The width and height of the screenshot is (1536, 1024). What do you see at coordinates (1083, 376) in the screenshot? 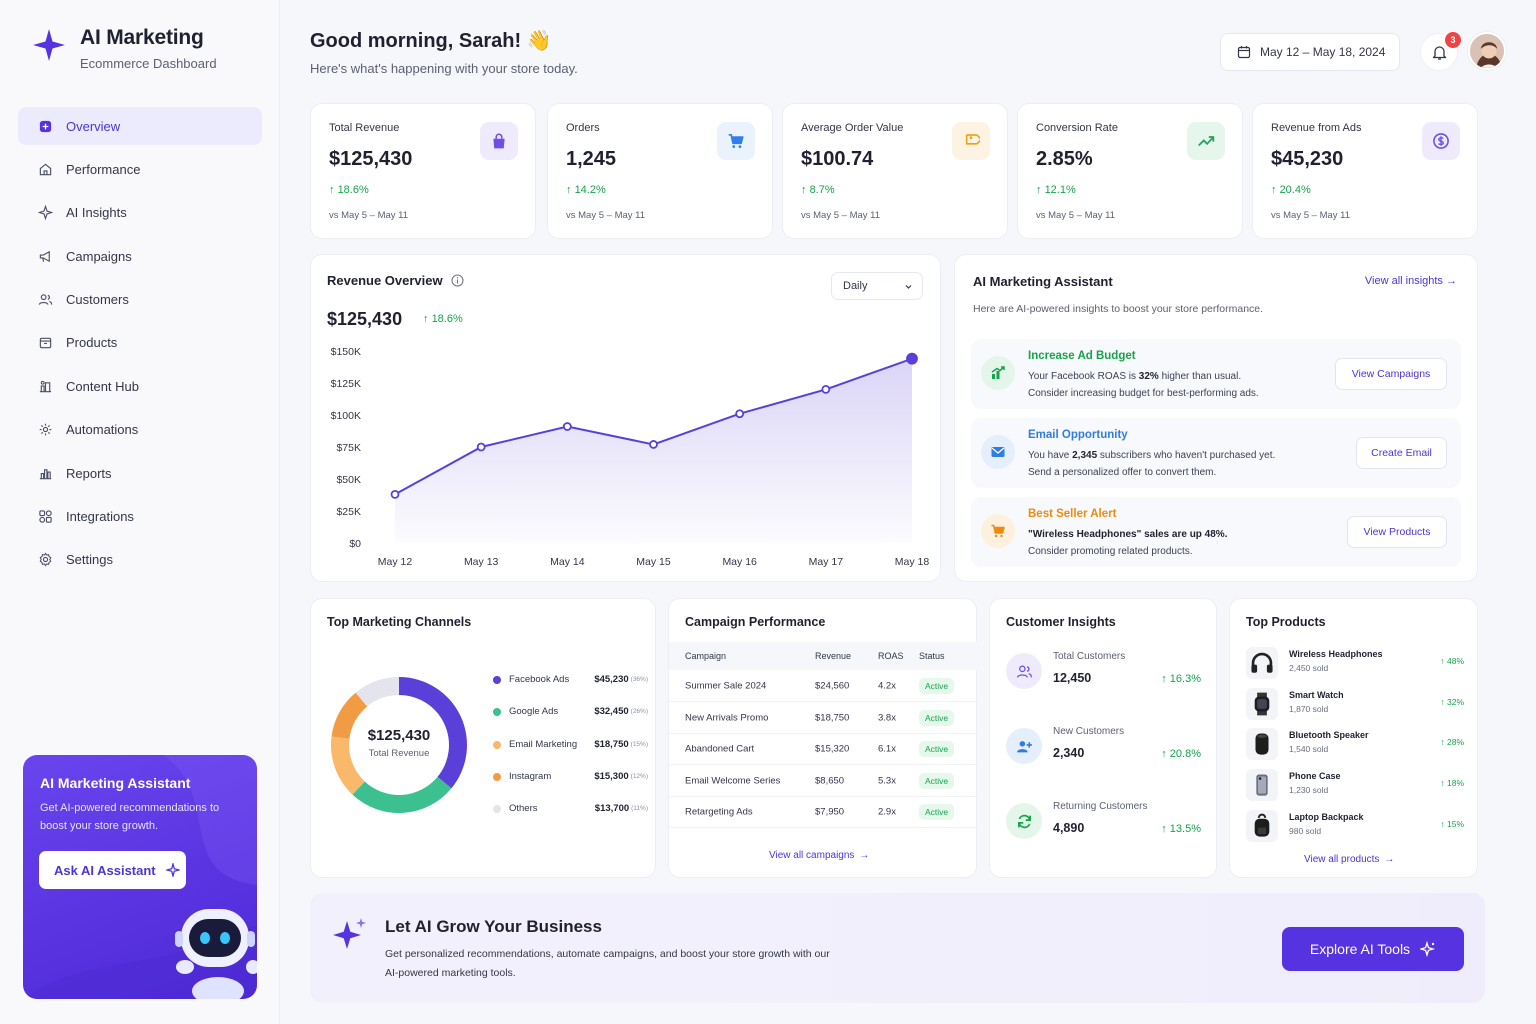
I see `insight-text-pre: Your Facebook ROAS is` at bounding box center [1083, 376].